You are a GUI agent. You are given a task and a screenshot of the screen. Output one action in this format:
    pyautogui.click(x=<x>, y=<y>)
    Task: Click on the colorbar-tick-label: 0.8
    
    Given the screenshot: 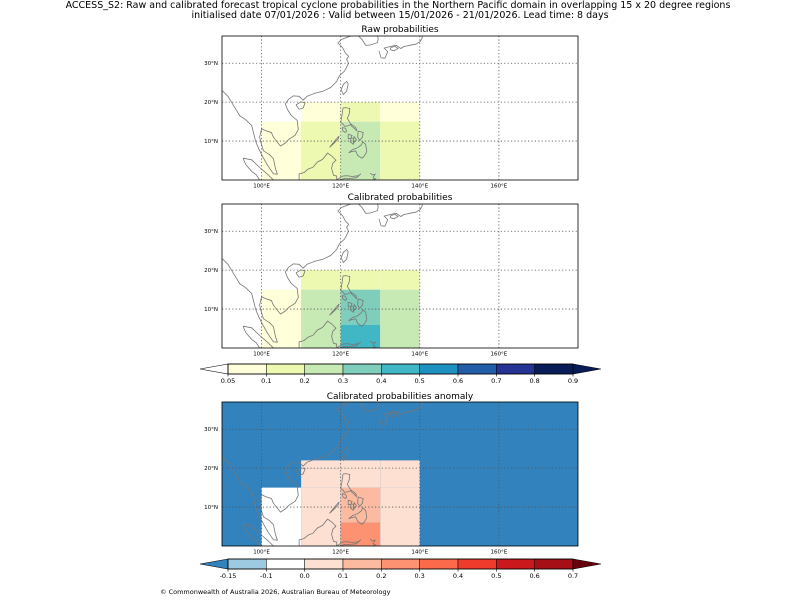 What is the action you would take?
    pyautogui.click(x=534, y=381)
    